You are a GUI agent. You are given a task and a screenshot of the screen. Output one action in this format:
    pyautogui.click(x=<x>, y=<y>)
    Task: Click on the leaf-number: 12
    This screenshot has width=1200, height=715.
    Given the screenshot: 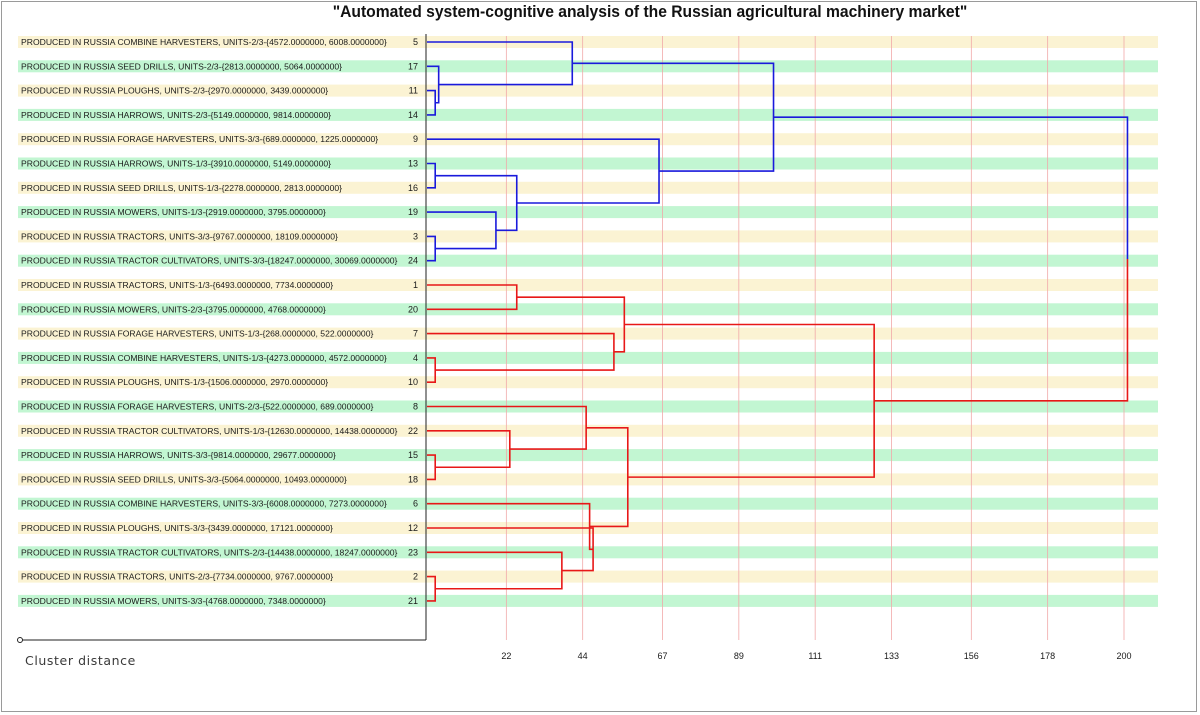 What is the action you would take?
    pyautogui.click(x=413, y=528)
    